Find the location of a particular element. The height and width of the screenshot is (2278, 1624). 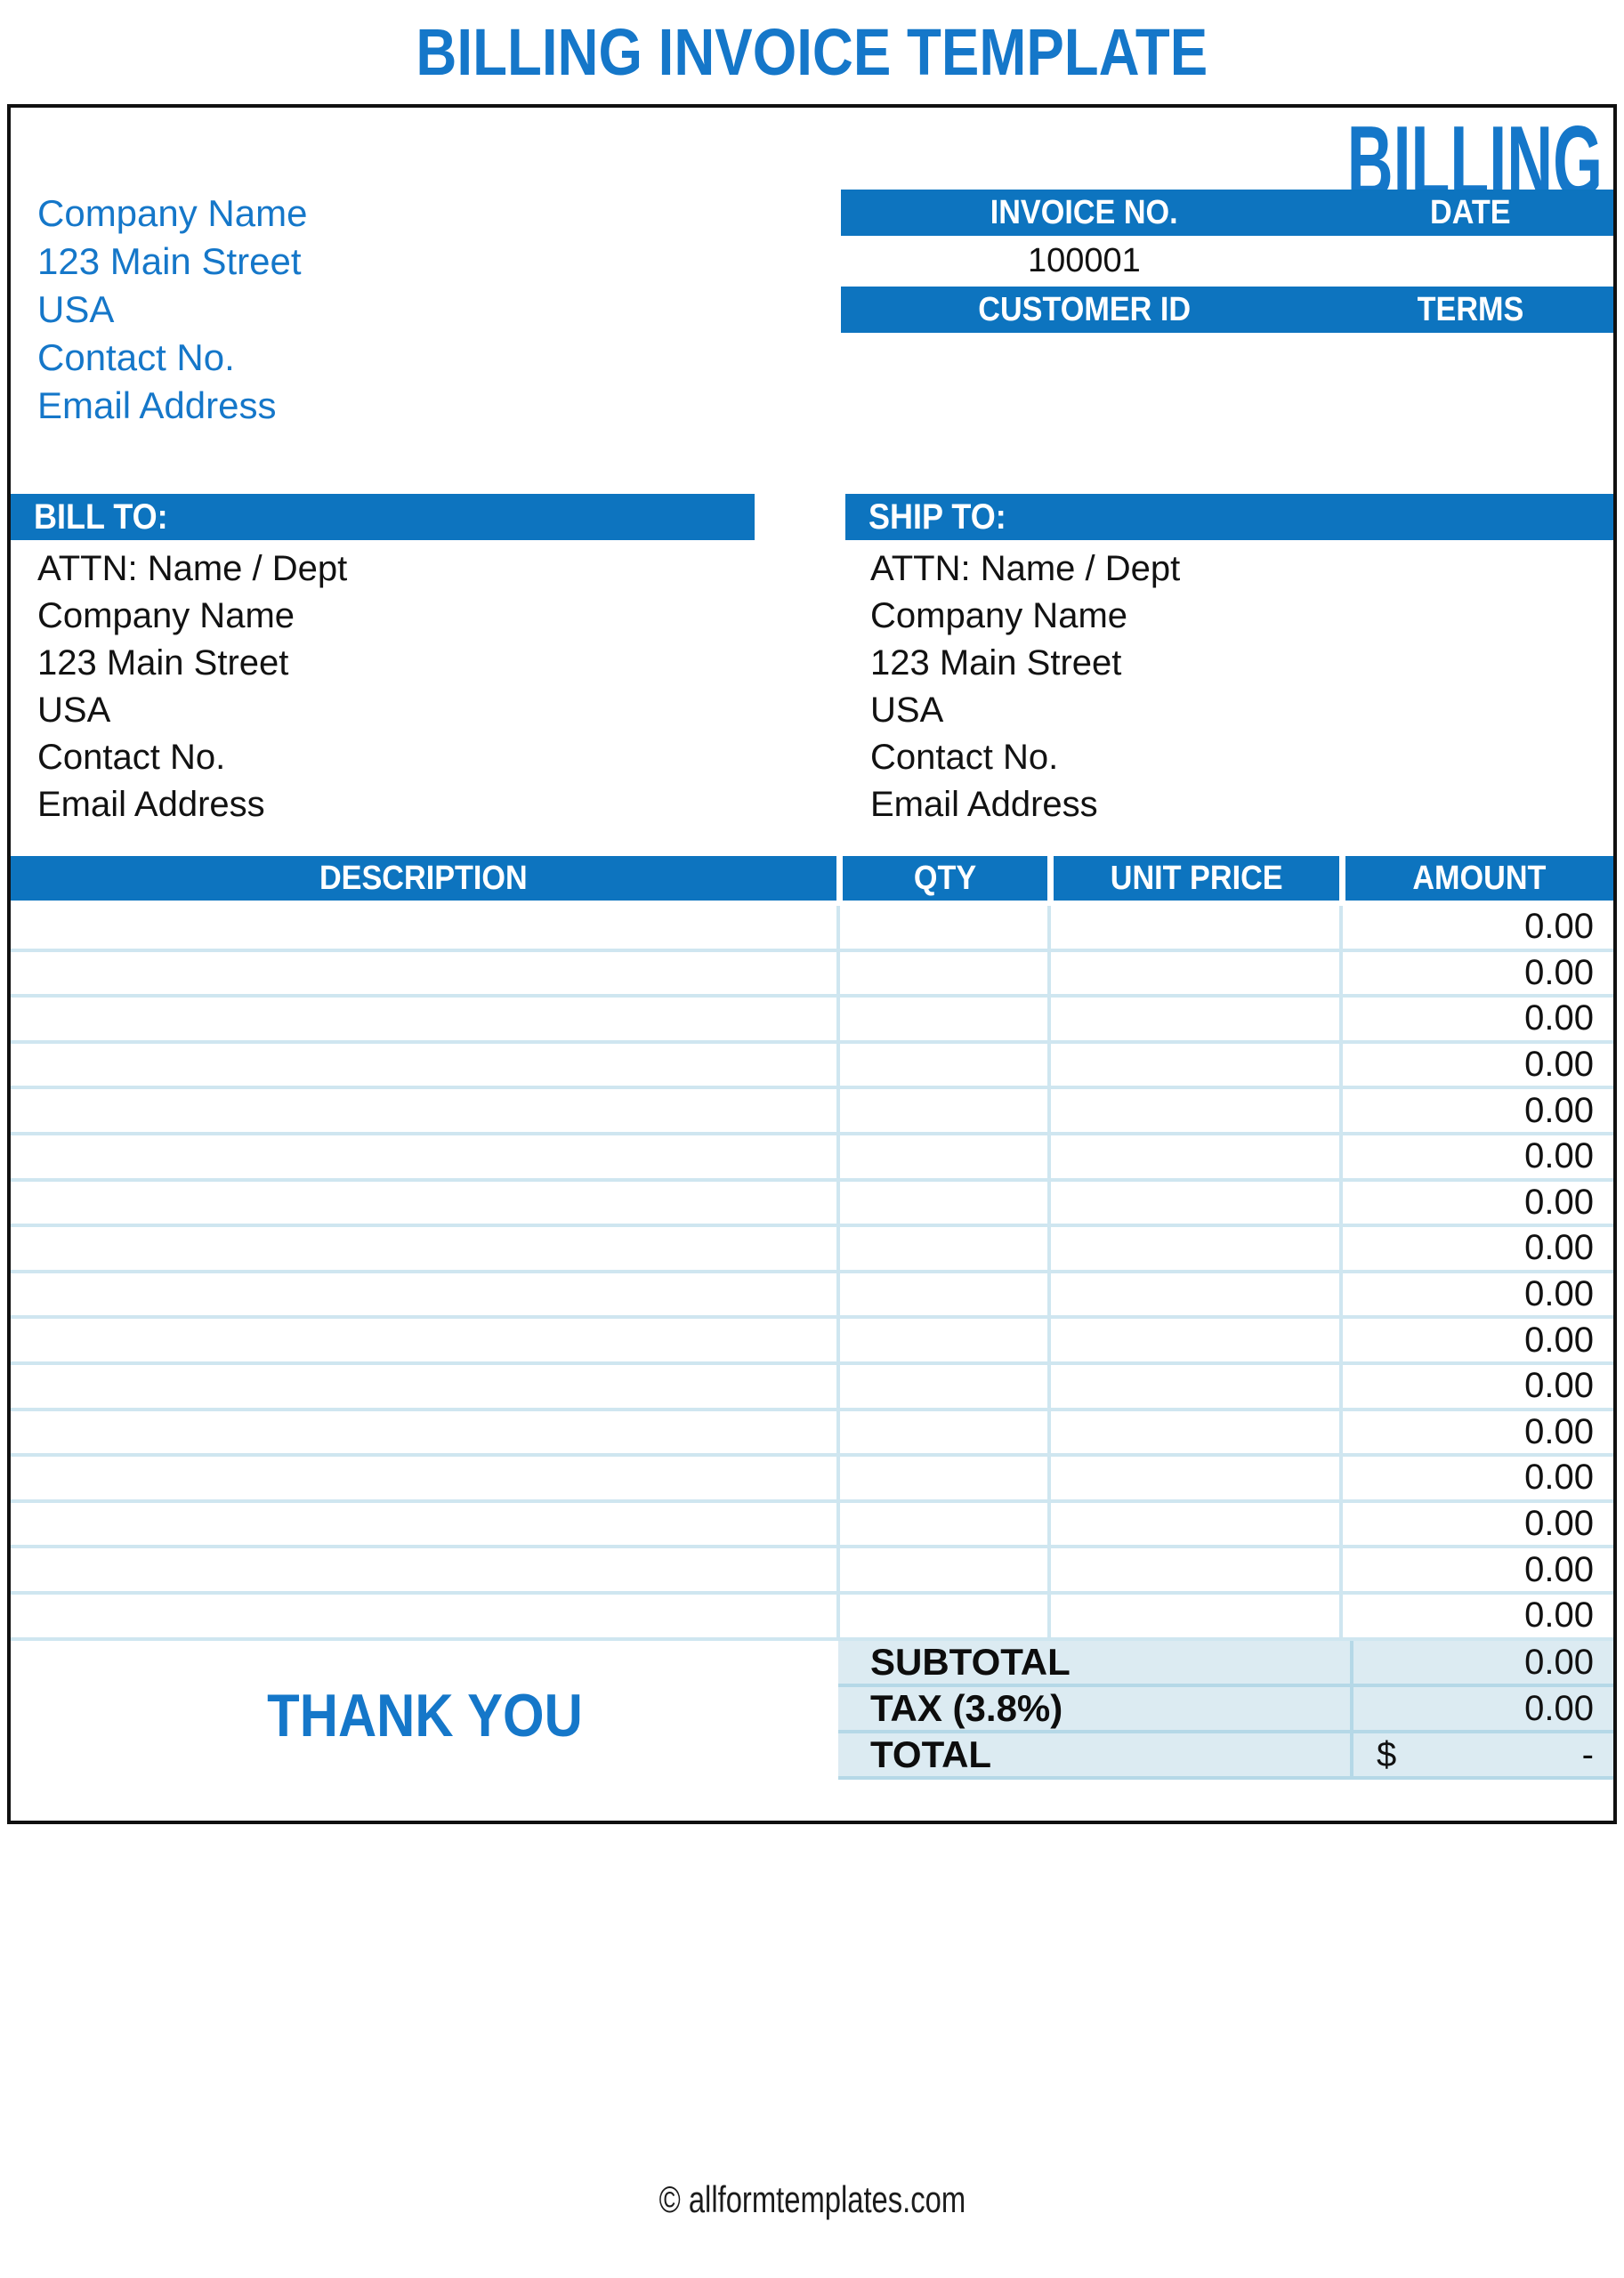

invoice-no-value: 100001 is located at coordinates (1084, 260).